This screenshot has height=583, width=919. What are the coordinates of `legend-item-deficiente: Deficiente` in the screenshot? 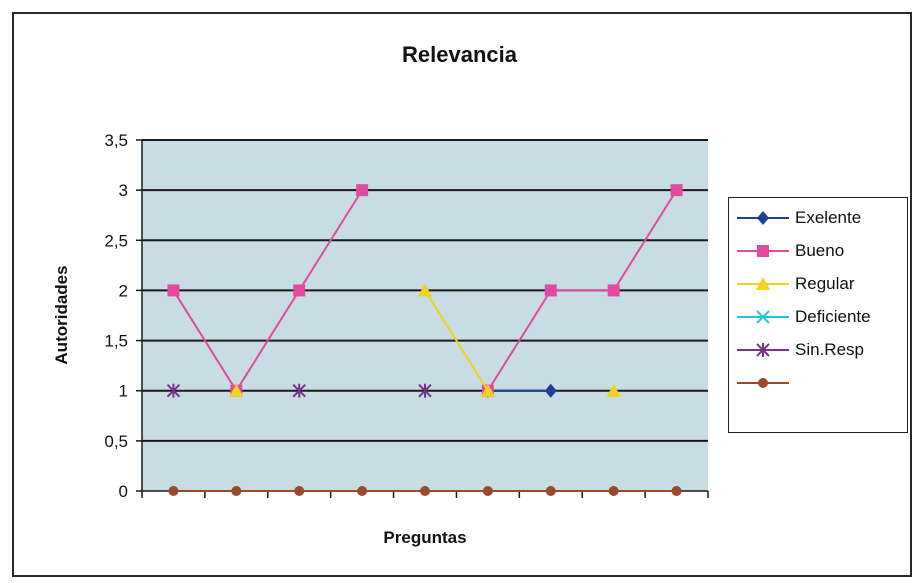 It's located at (803, 317).